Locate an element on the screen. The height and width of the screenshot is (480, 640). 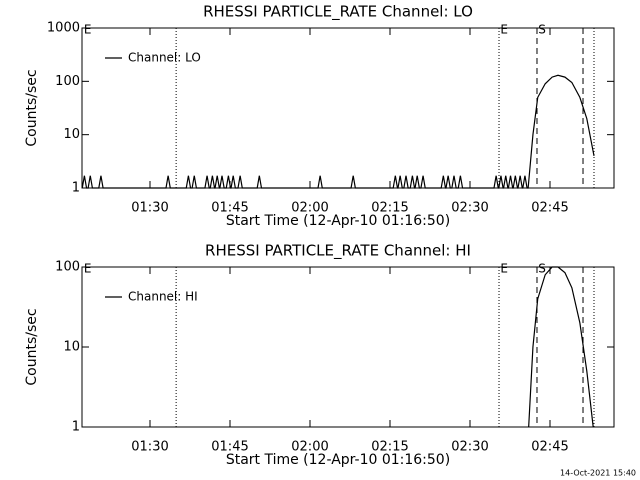
legend-label: Channel: HI is located at coordinates (163, 297).